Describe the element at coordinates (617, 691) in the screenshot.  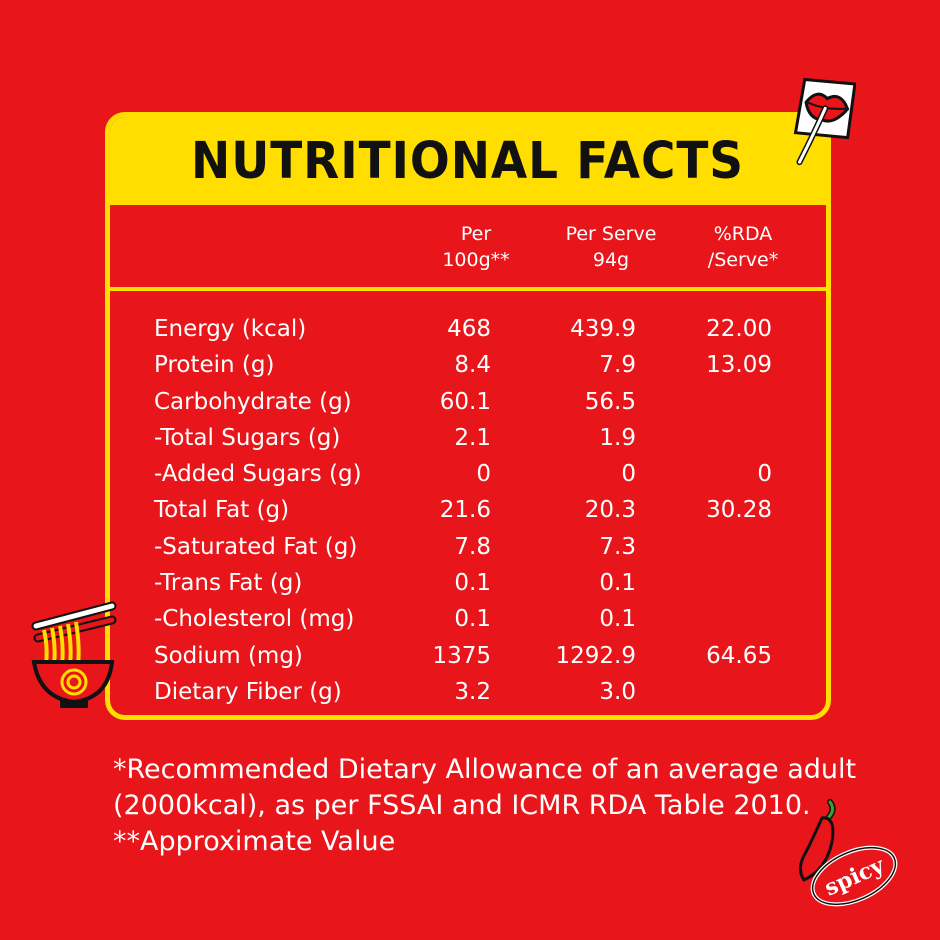
I see `value-per-serve: 3.0` at that location.